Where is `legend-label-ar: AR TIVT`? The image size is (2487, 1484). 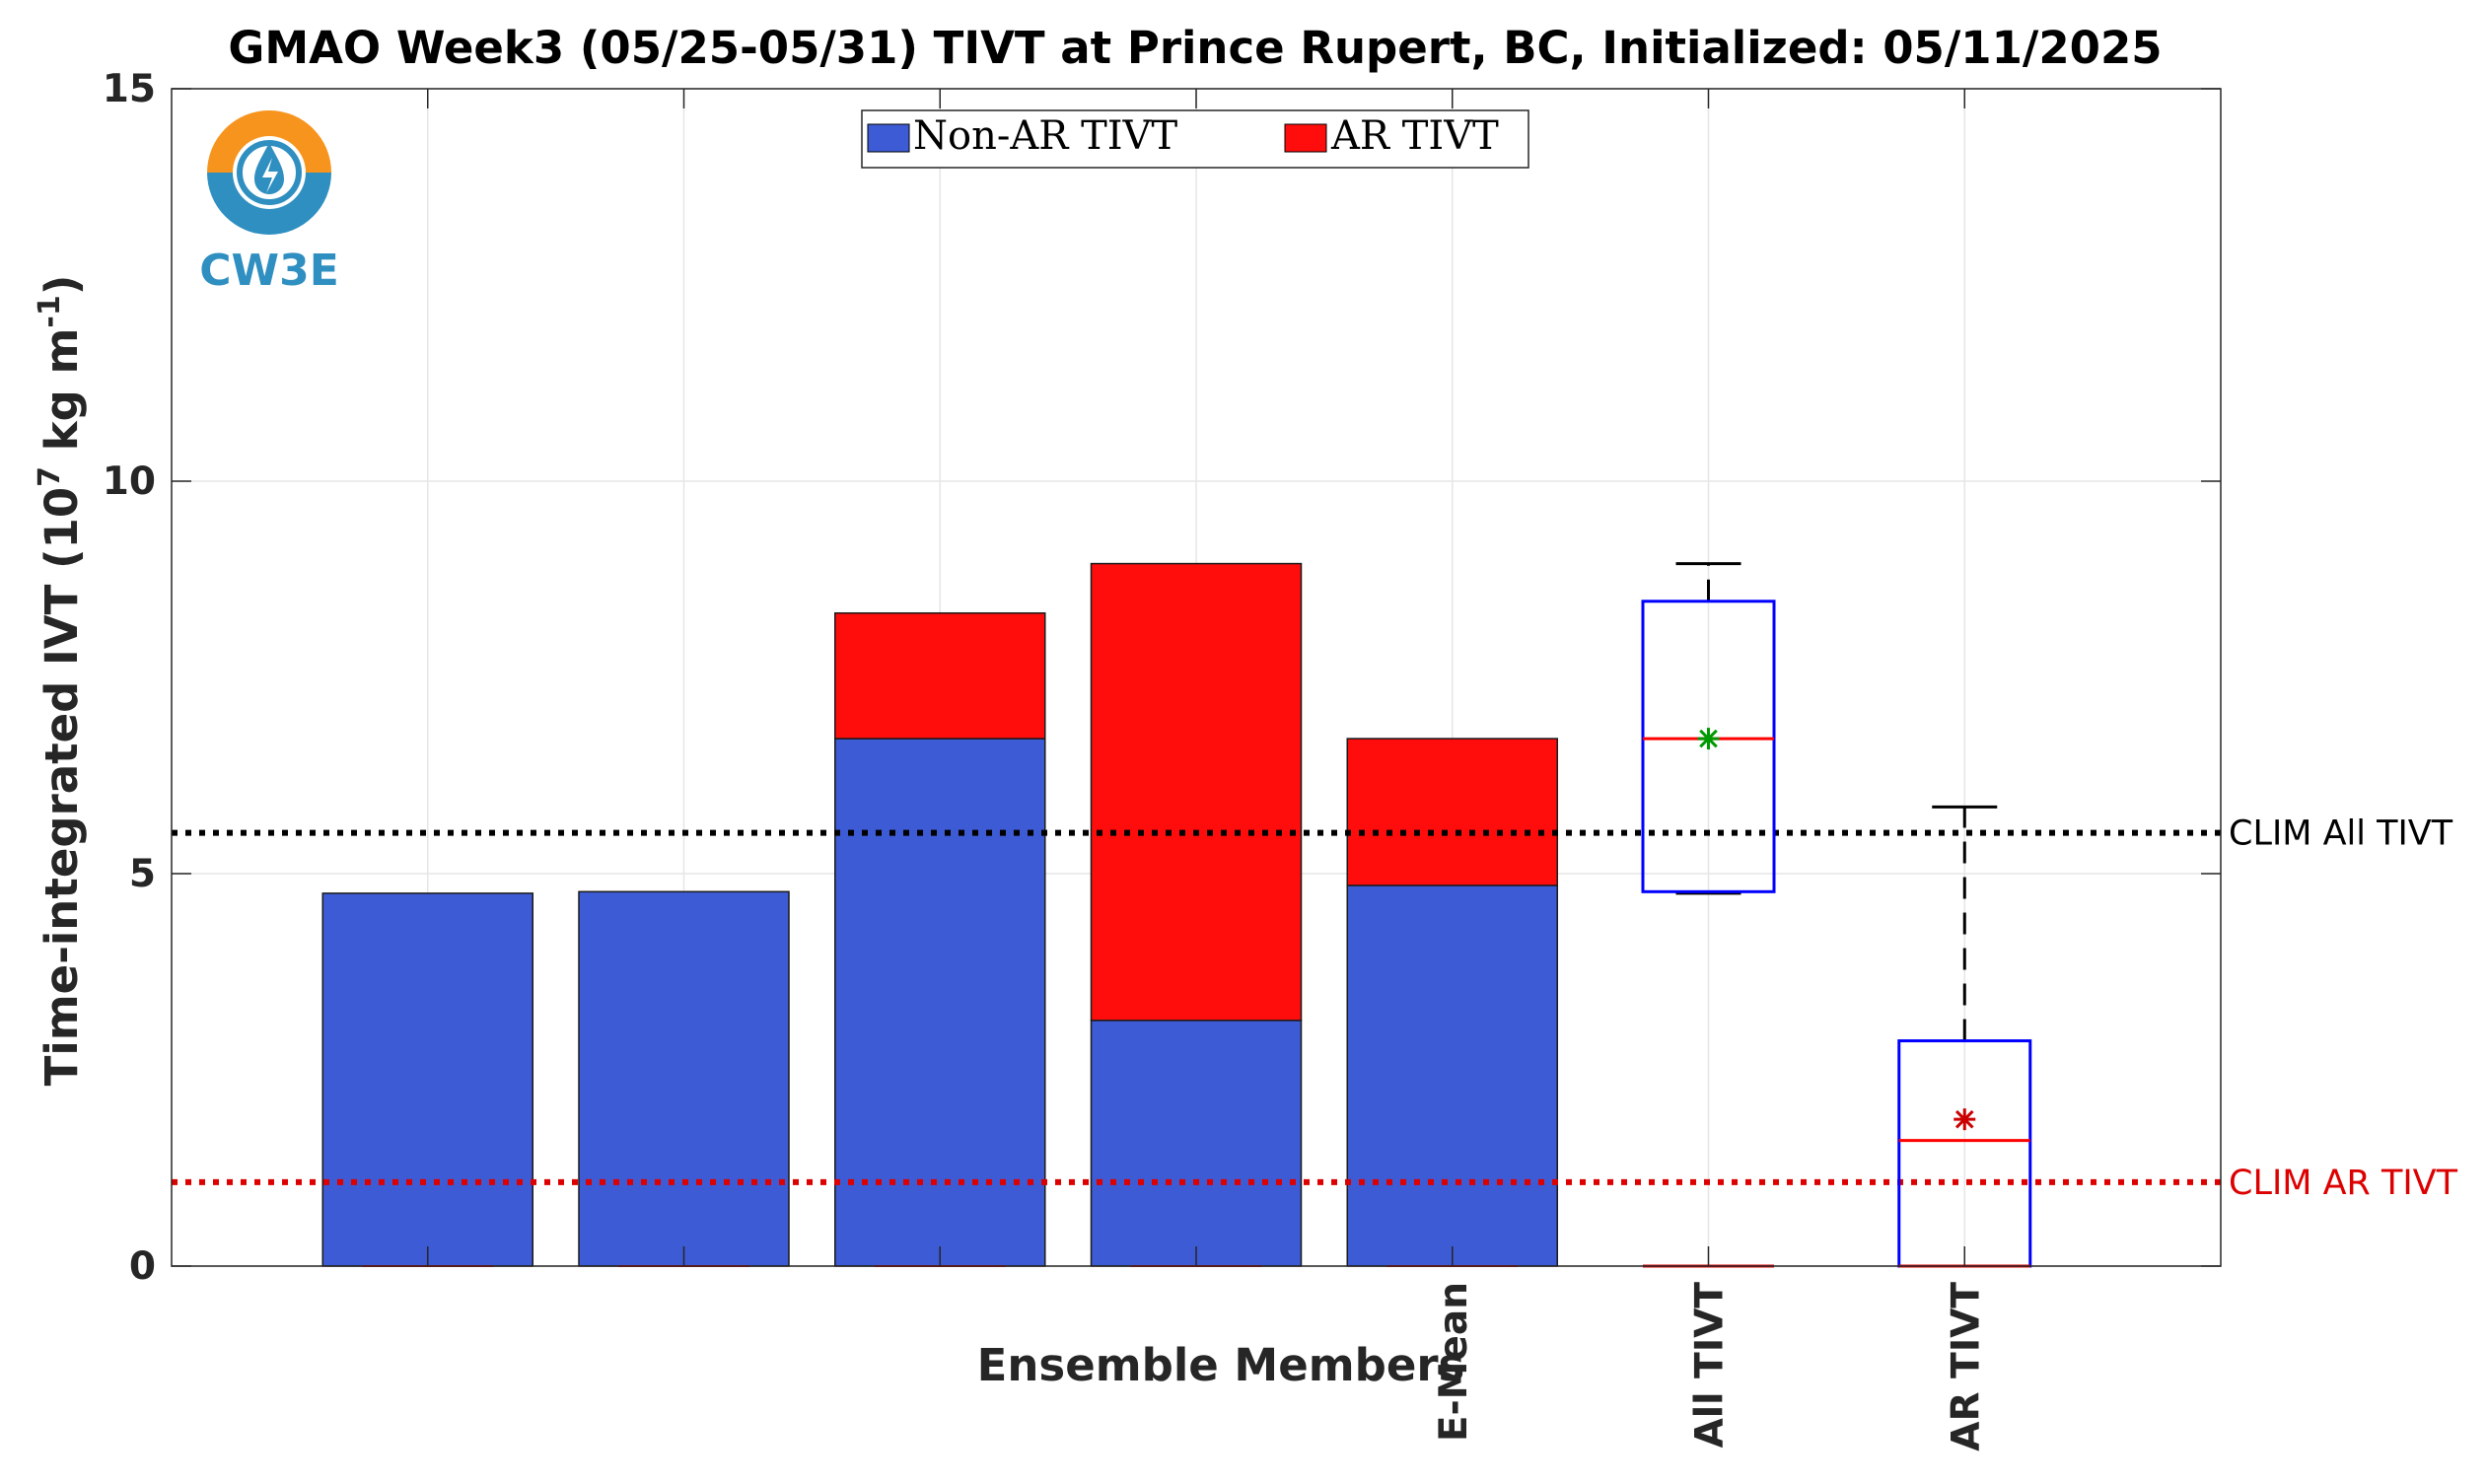
legend-label-ar: AR TIVT is located at coordinates (1414, 136).